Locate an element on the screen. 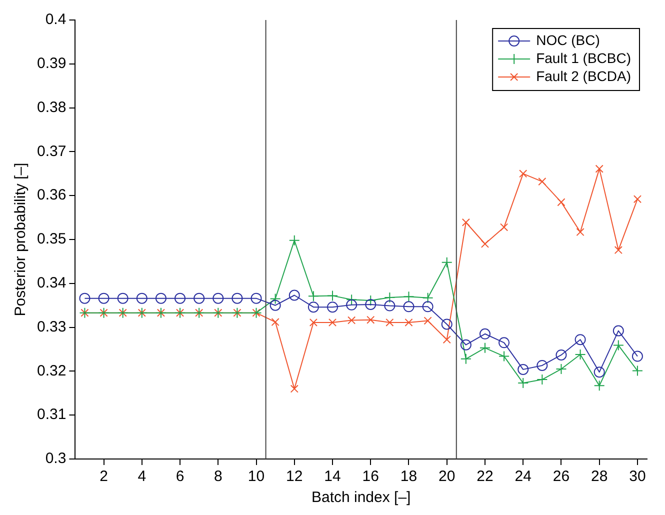 This screenshot has width=665, height=515. x-tick-label: 30 is located at coordinates (637, 477).